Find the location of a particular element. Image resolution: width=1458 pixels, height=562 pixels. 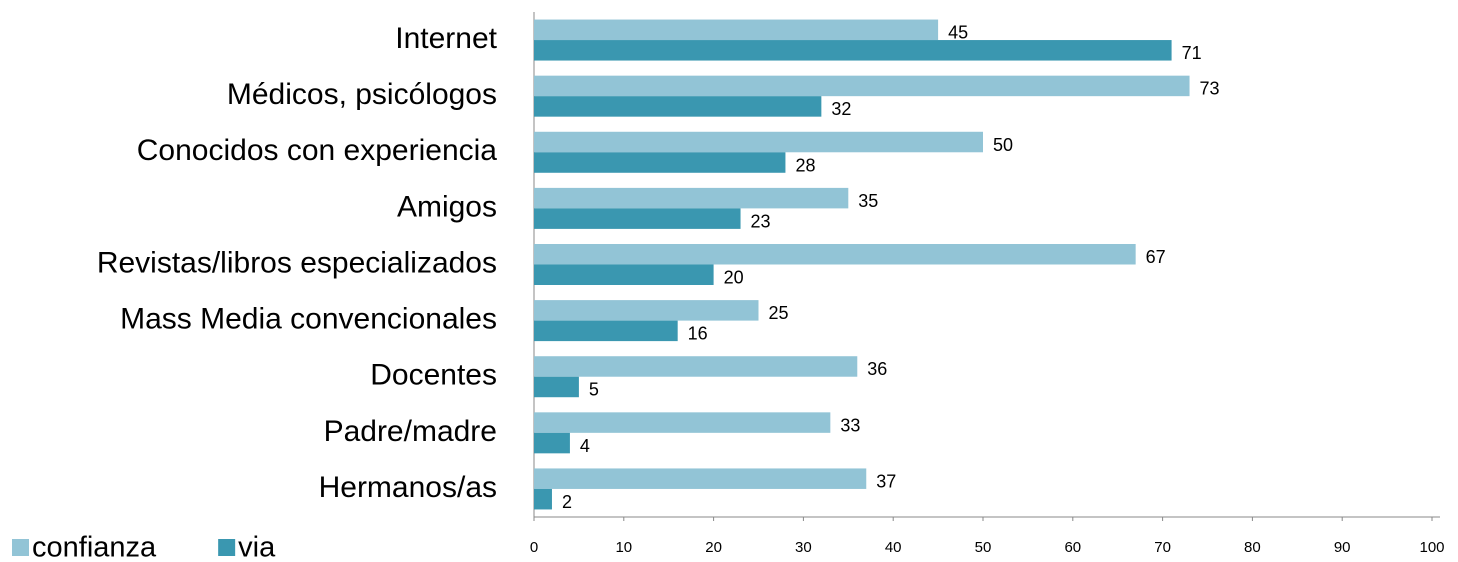

x-tick-label: 50 is located at coordinates (983, 547).